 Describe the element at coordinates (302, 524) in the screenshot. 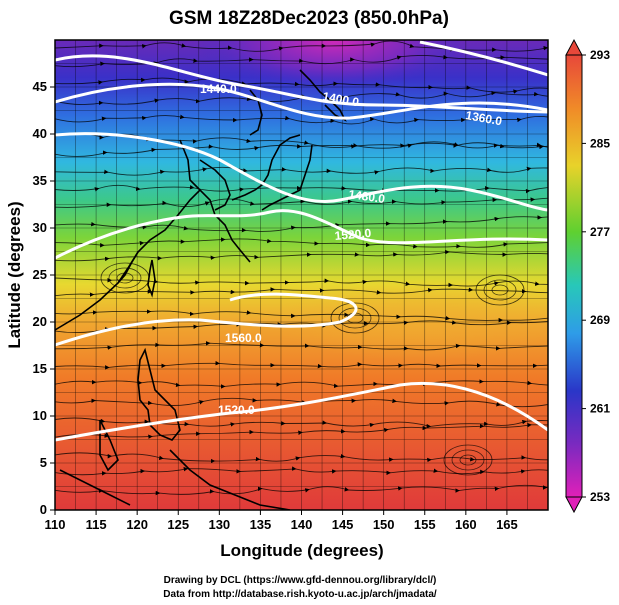

I see `x-tick-label: 140` at that location.